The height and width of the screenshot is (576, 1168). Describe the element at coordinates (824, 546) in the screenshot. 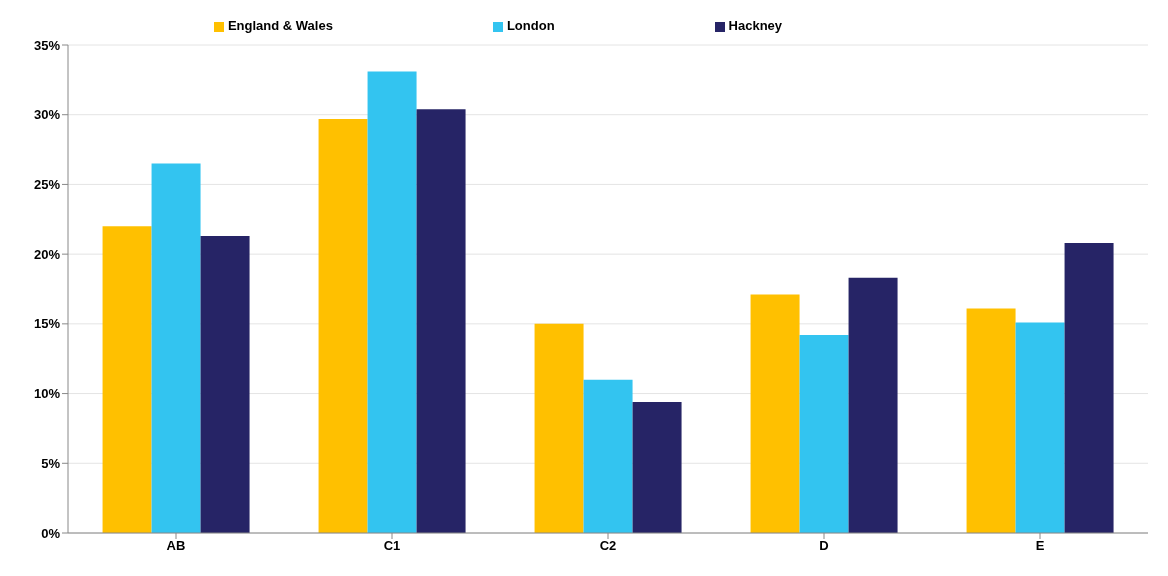

I see `x-tick-label: D` at that location.